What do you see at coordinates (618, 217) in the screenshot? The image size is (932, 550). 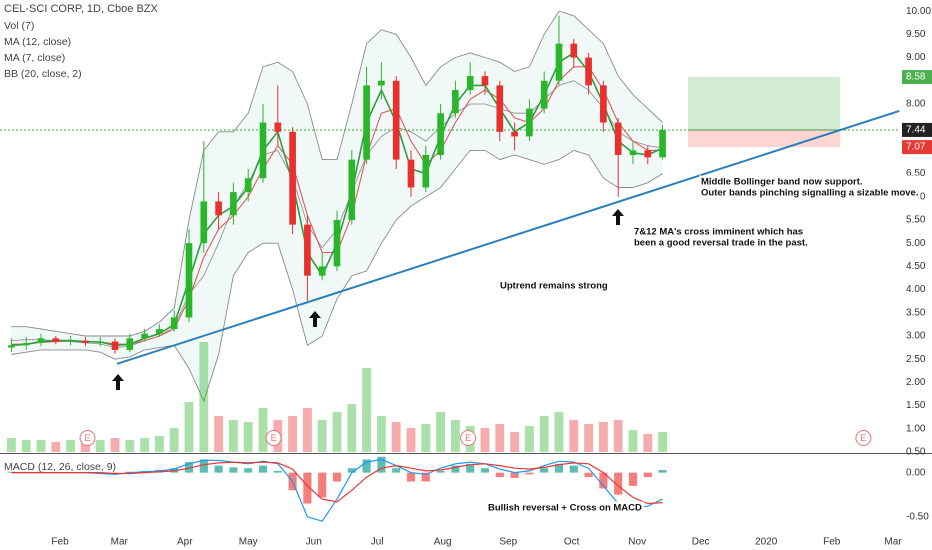 I see `arrow` at bounding box center [618, 217].